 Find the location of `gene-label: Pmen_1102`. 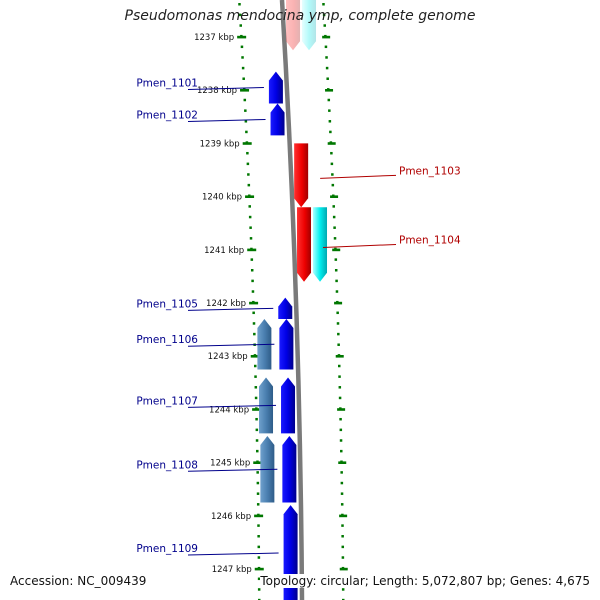

gene-label: Pmen_1102 is located at coordinates (167, 115).